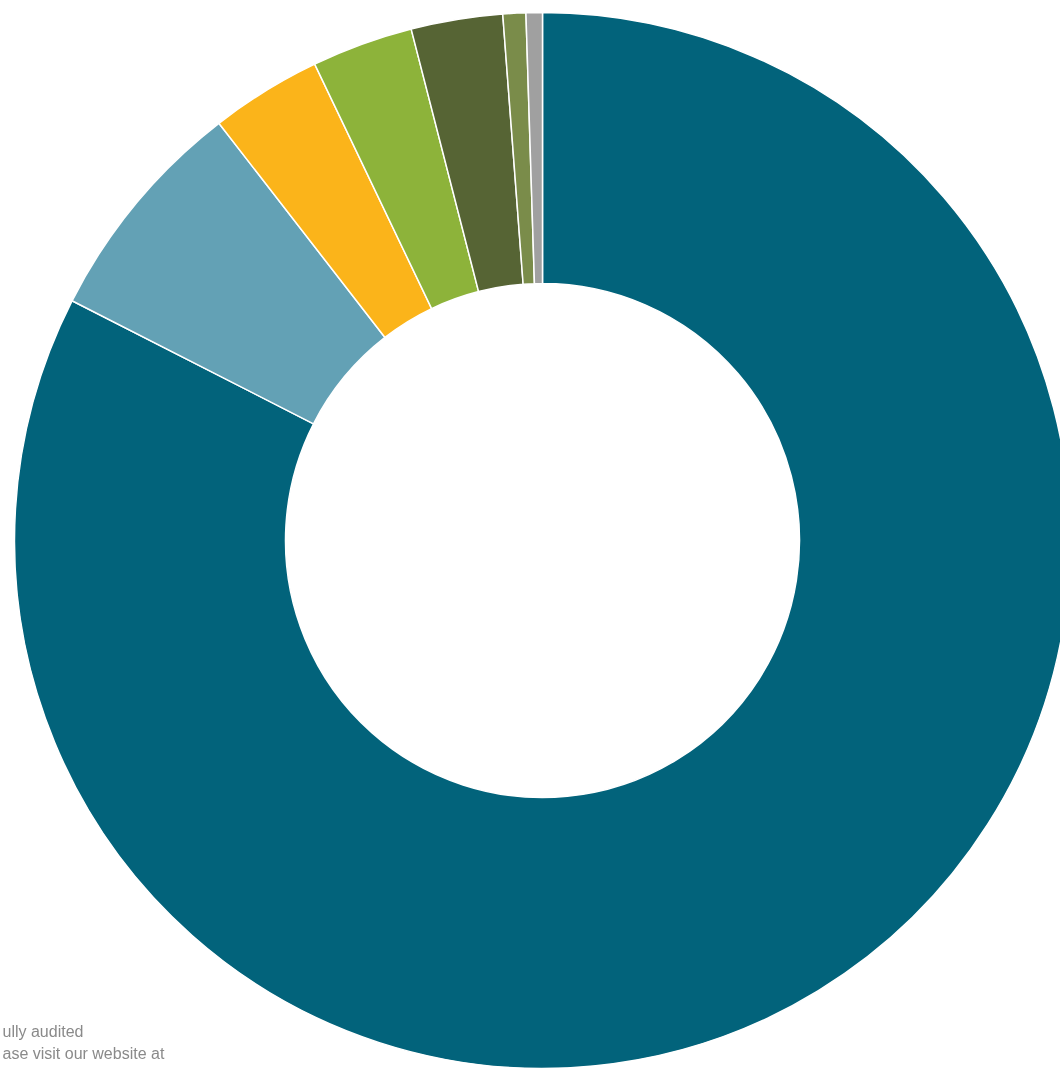 The image size is (1060, 1069). What do you see at coordinates (43, 1031) in the screenshot?
I see `text: ully audited` at bounding box center [43, 1031].